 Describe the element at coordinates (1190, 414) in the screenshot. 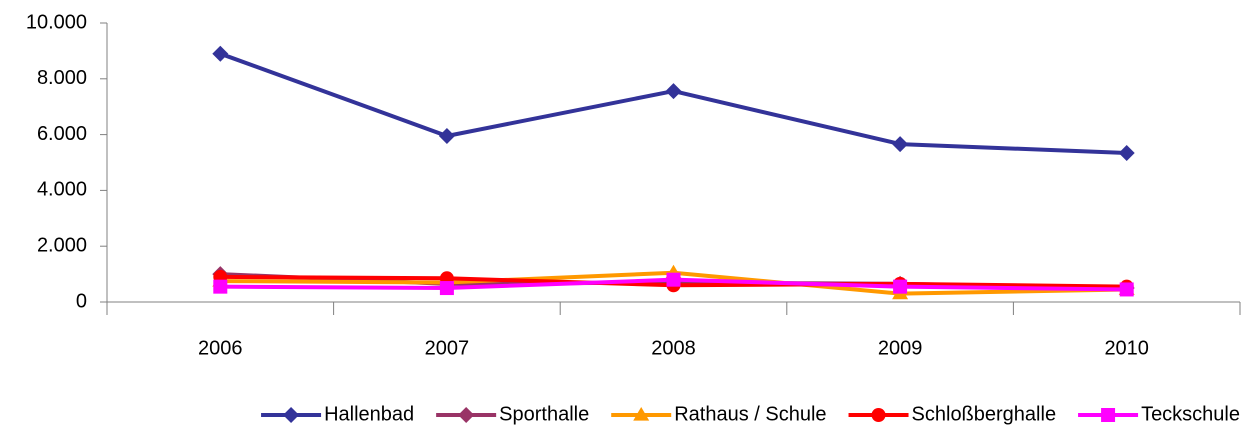

I see `legend-label: Teckschule` at that location.